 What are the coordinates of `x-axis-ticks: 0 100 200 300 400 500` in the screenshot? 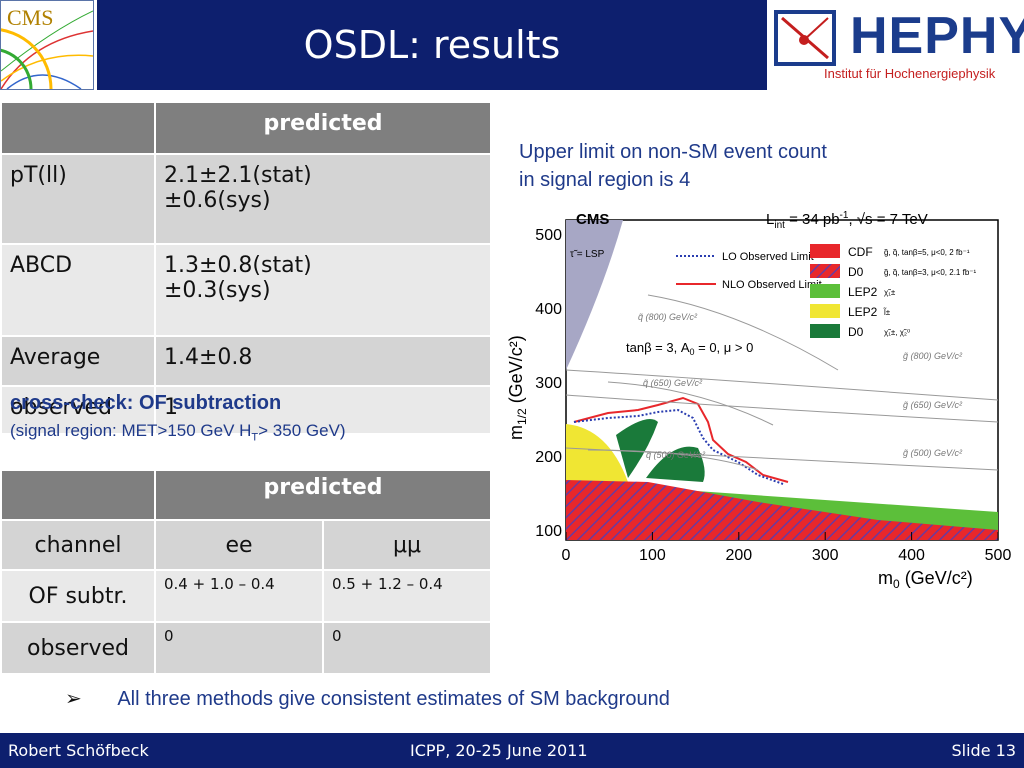 It's located at (787, 548).